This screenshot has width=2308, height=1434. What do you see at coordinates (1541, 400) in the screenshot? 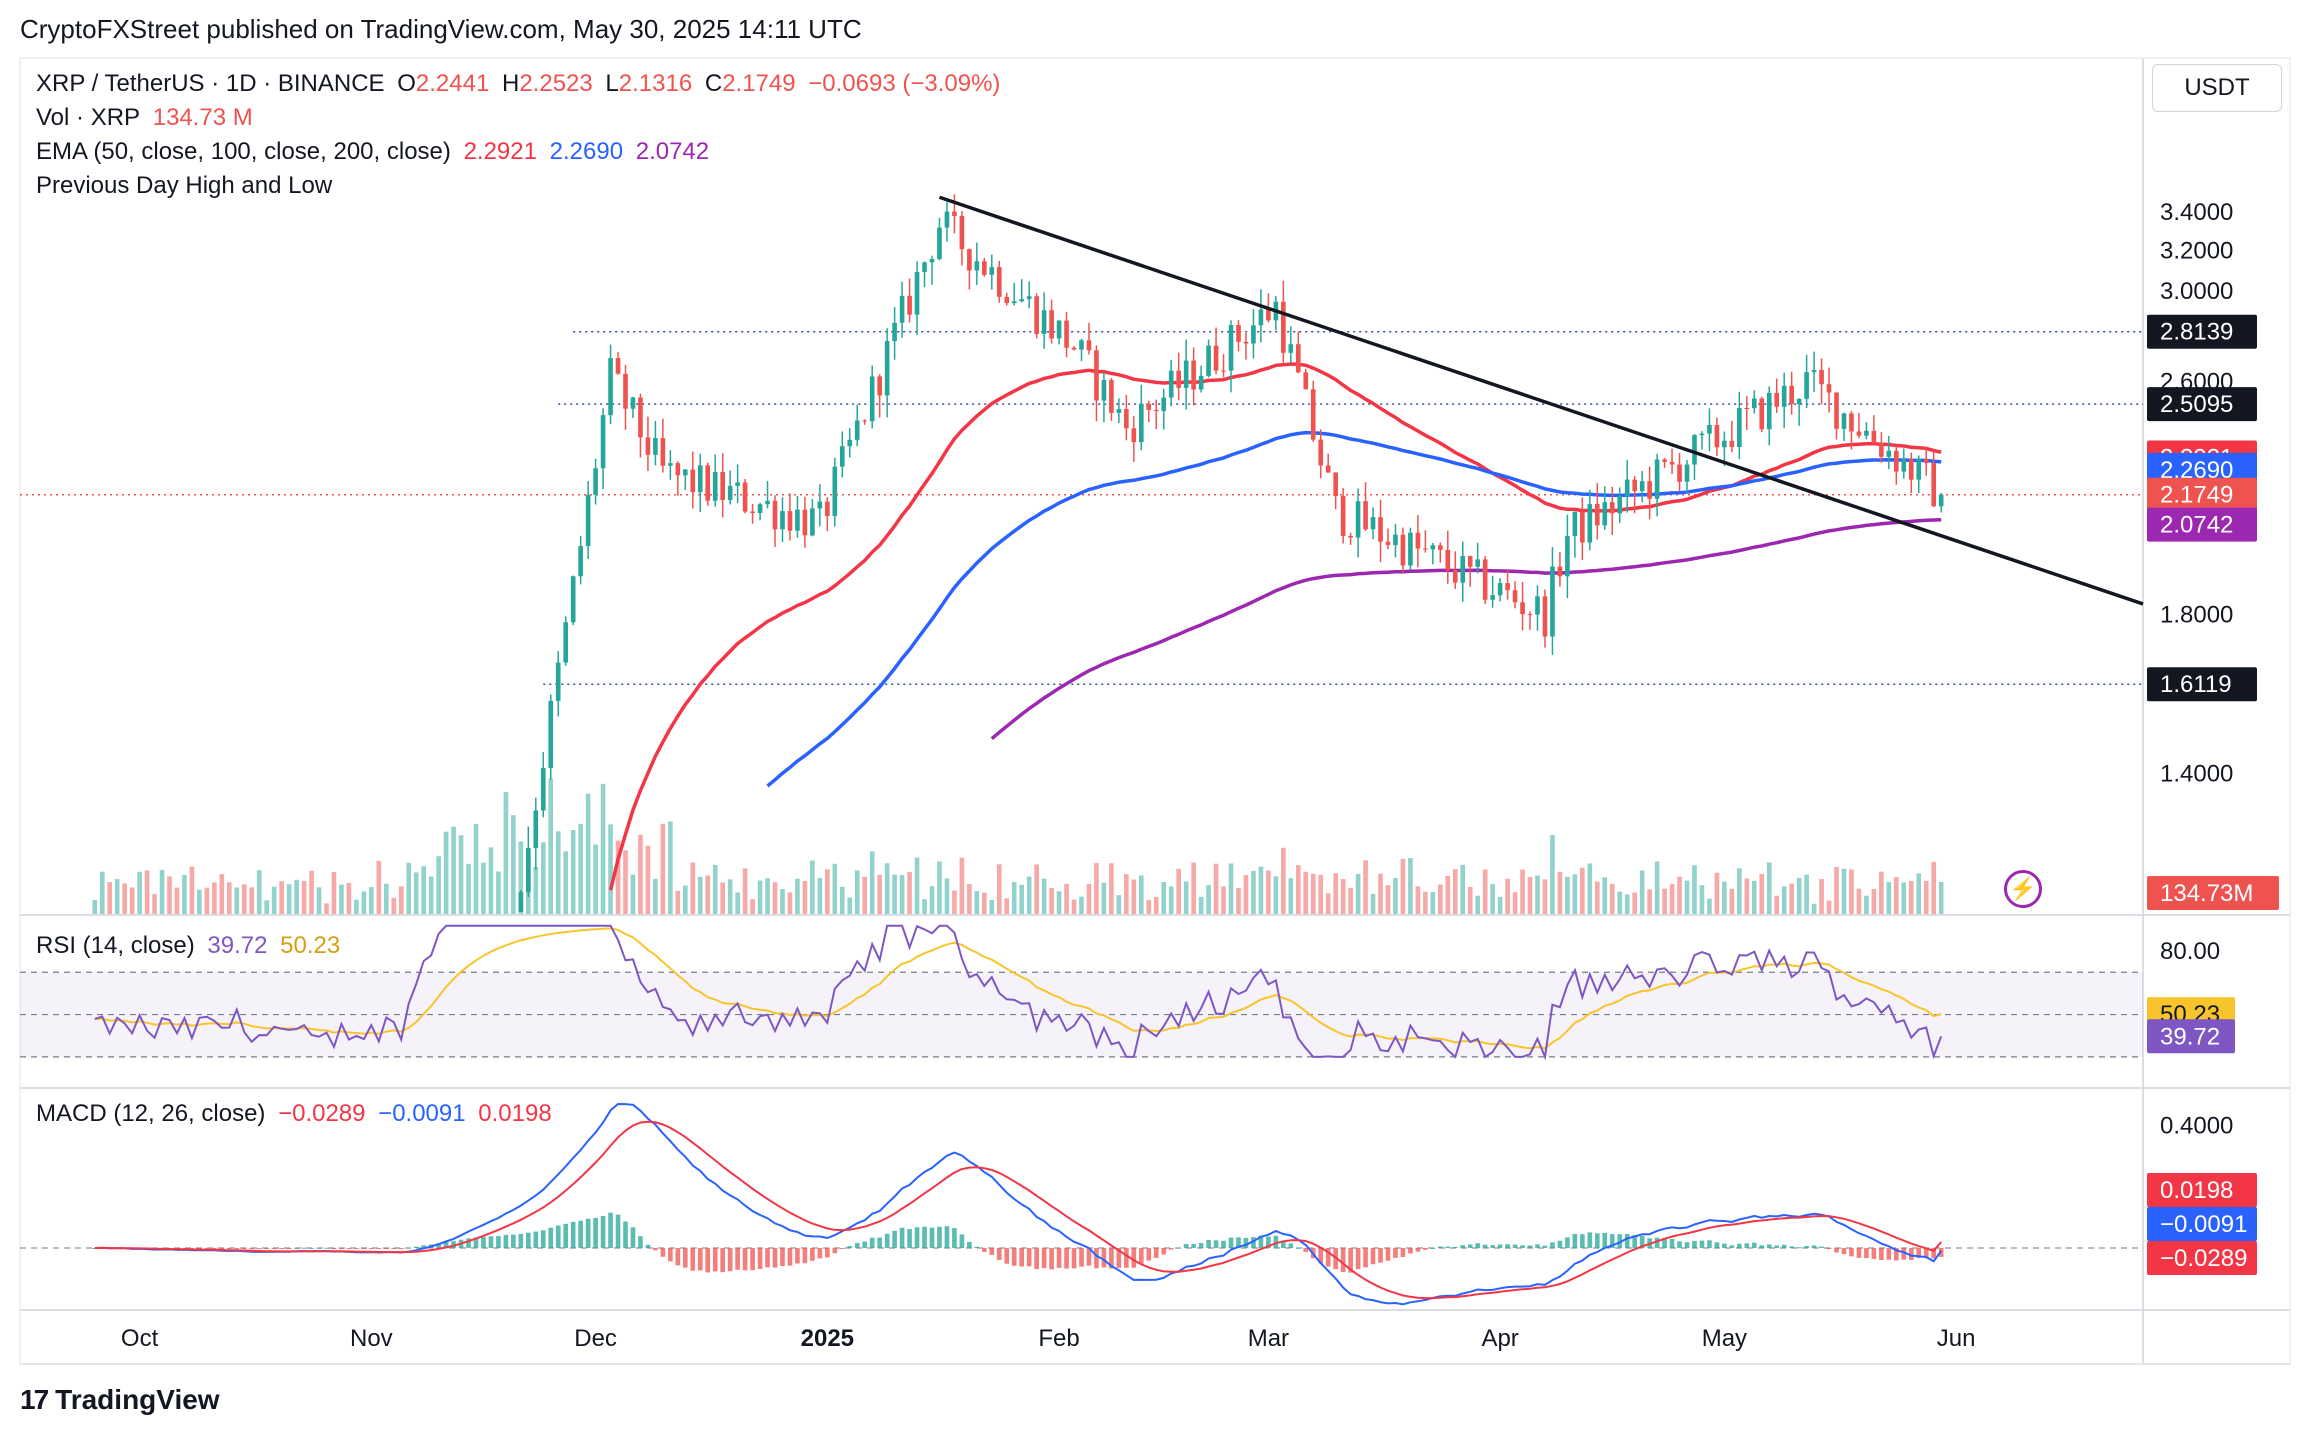
I see `descending-trendline` at bounding box center [1541, 400].